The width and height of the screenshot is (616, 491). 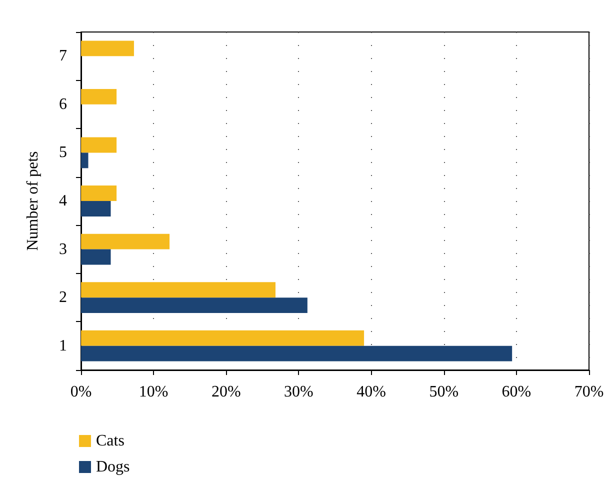 I want to click on y-tick-label: 7, so click(x=63, y=56).